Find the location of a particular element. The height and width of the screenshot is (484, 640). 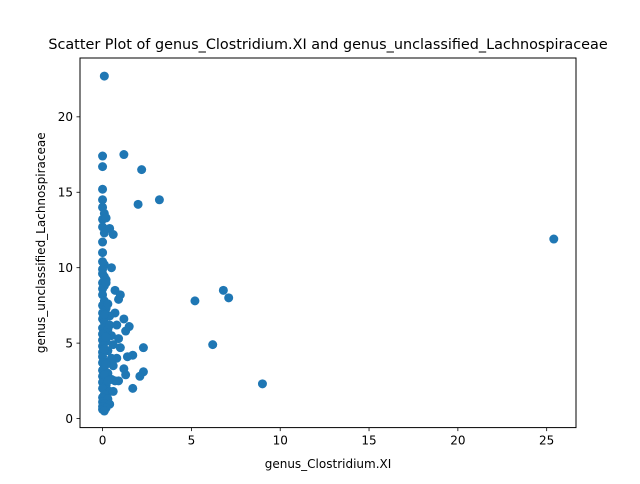

x-axis-ticks: 0 5 10 15 20 25 is located at coordinates (326, 437).